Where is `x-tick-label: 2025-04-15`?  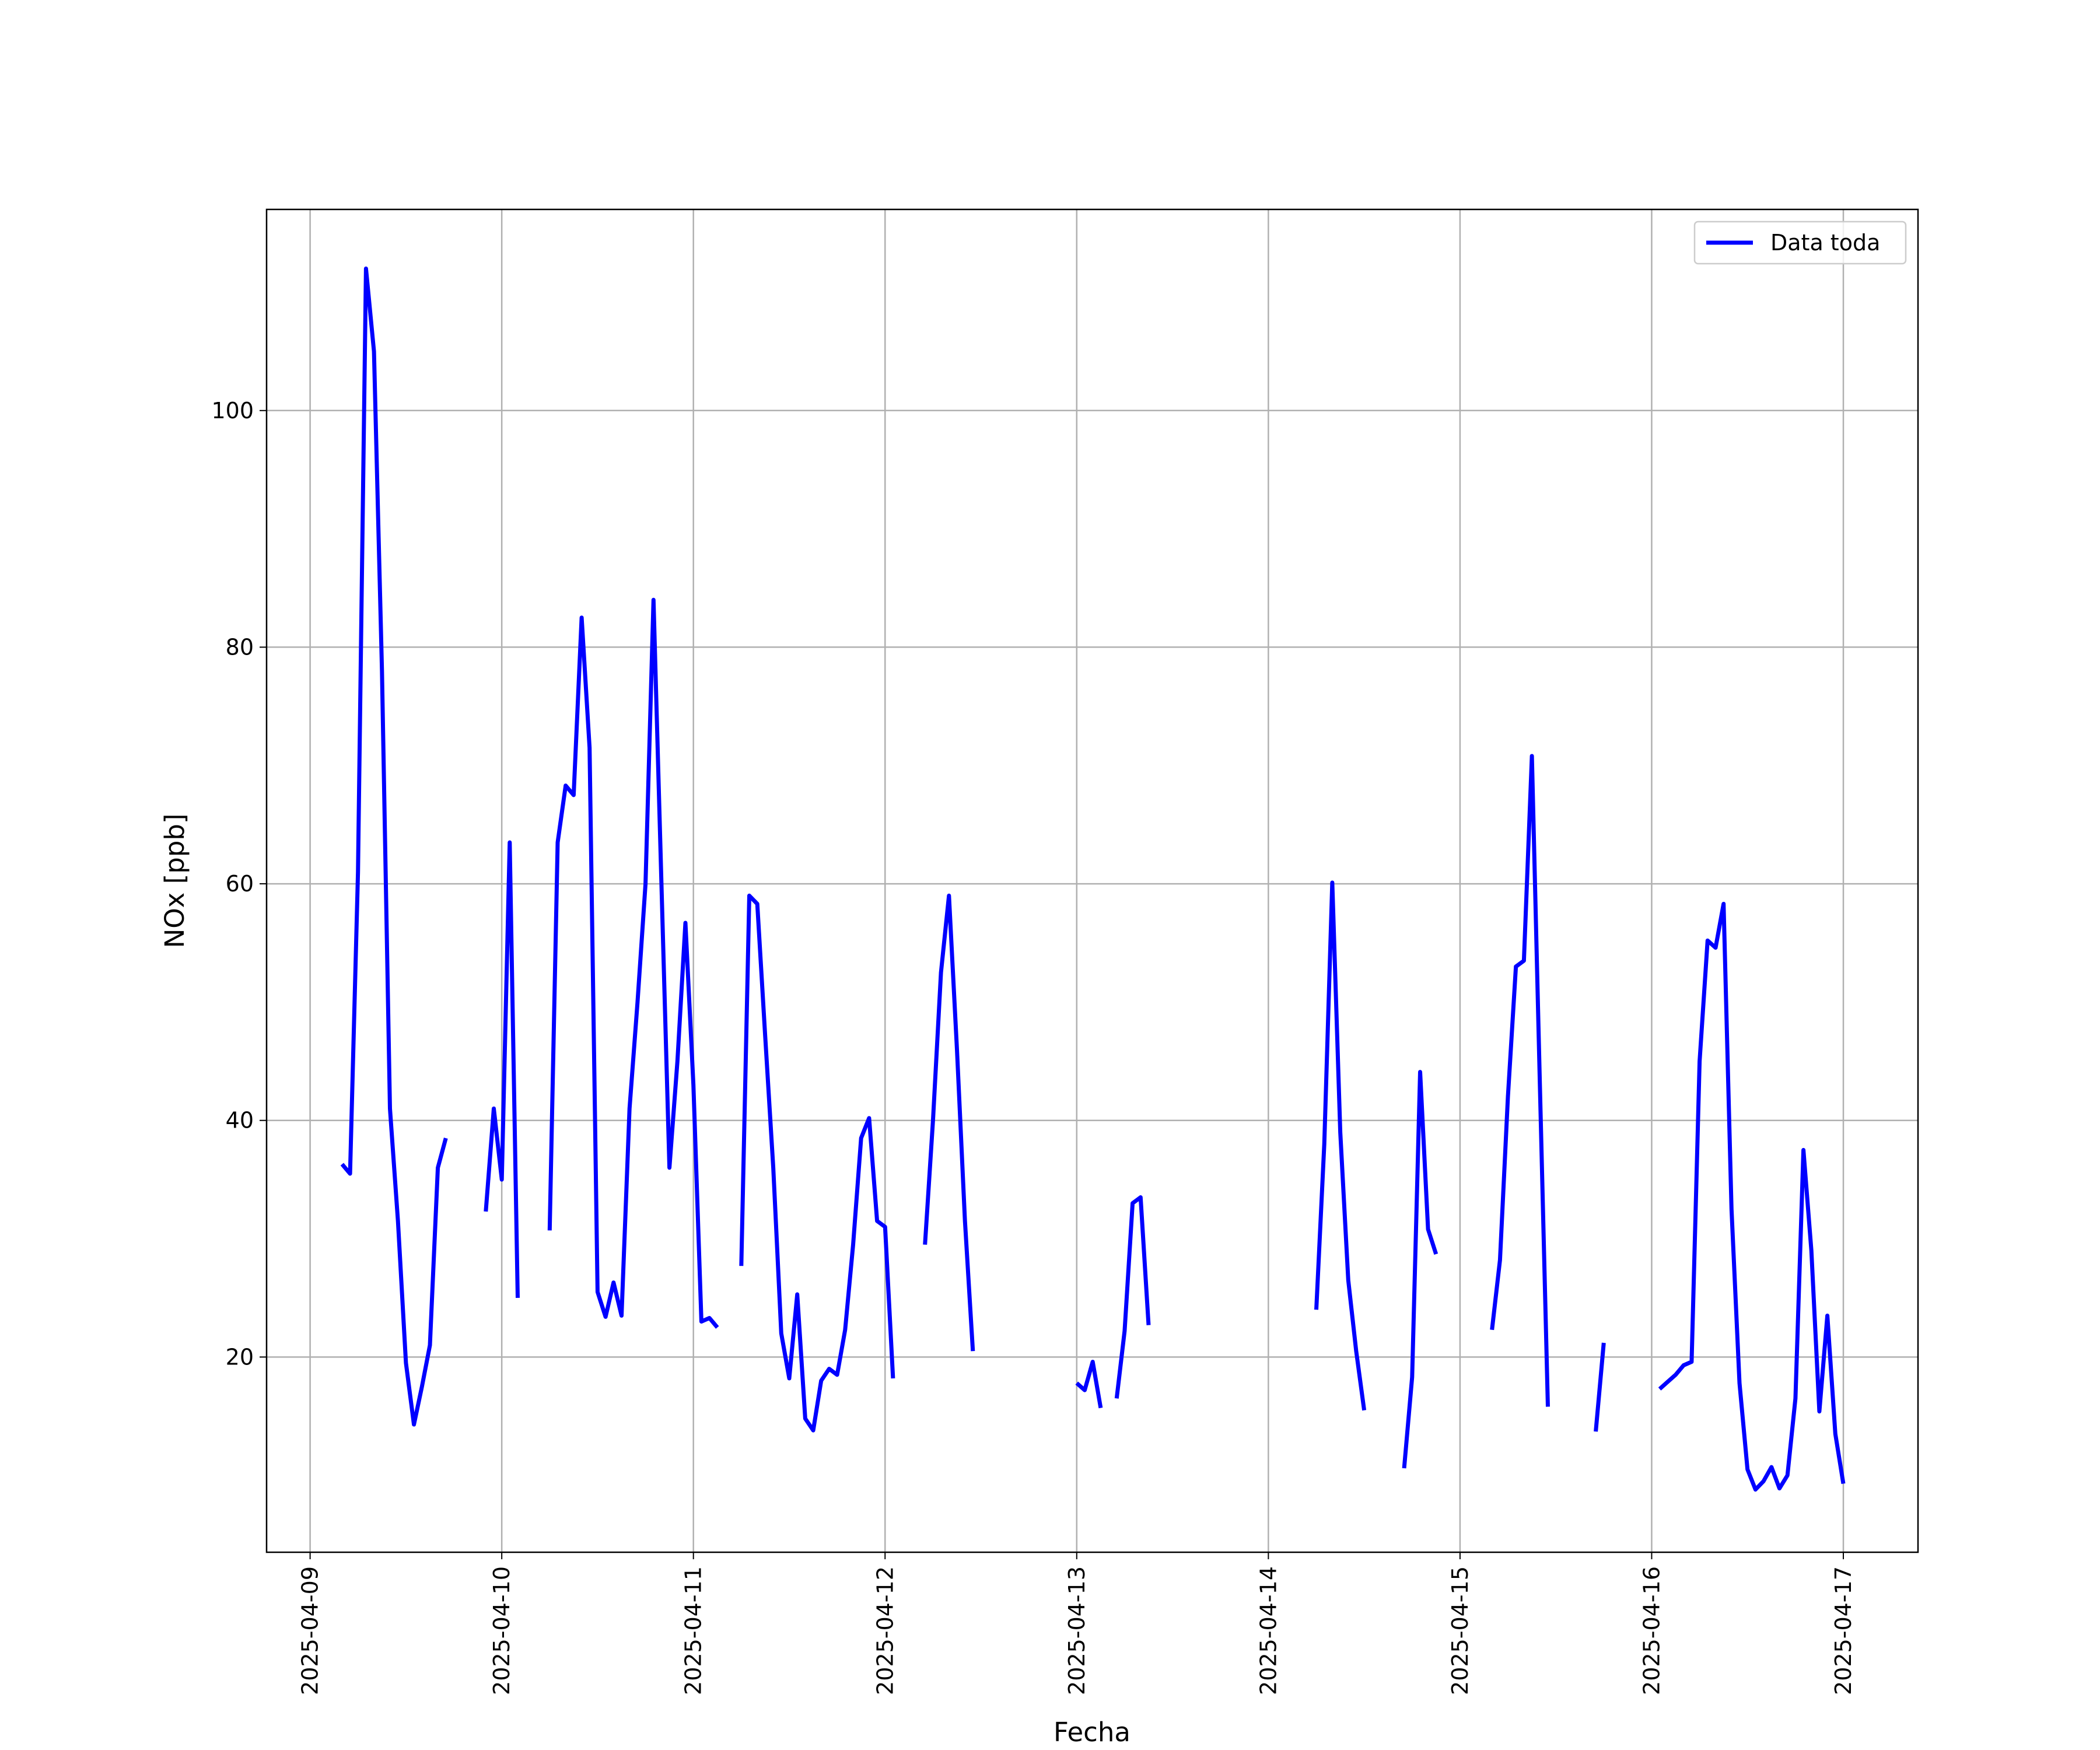
x-tick-label: 2025-04-15 is located at coordinates (1460, 1630).